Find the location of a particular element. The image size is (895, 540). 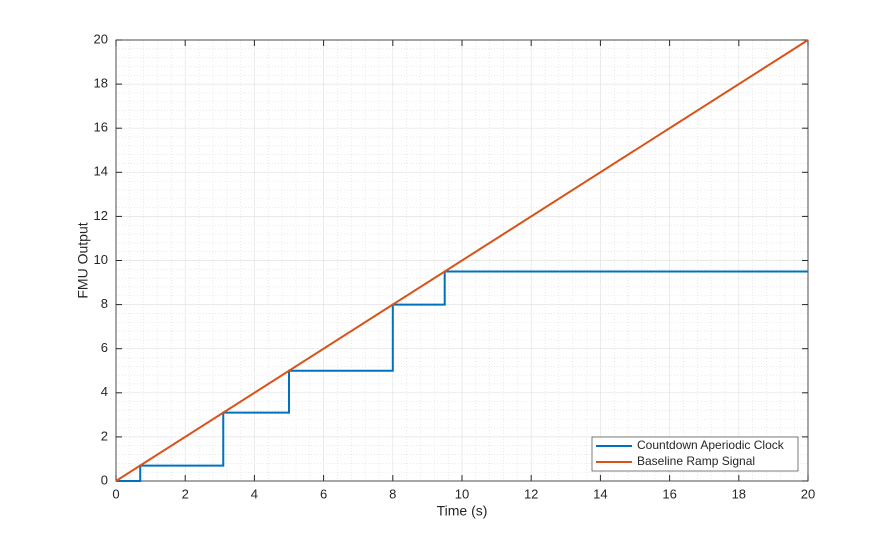

x-tick-label: 18 is located at coordinates (739, 493).